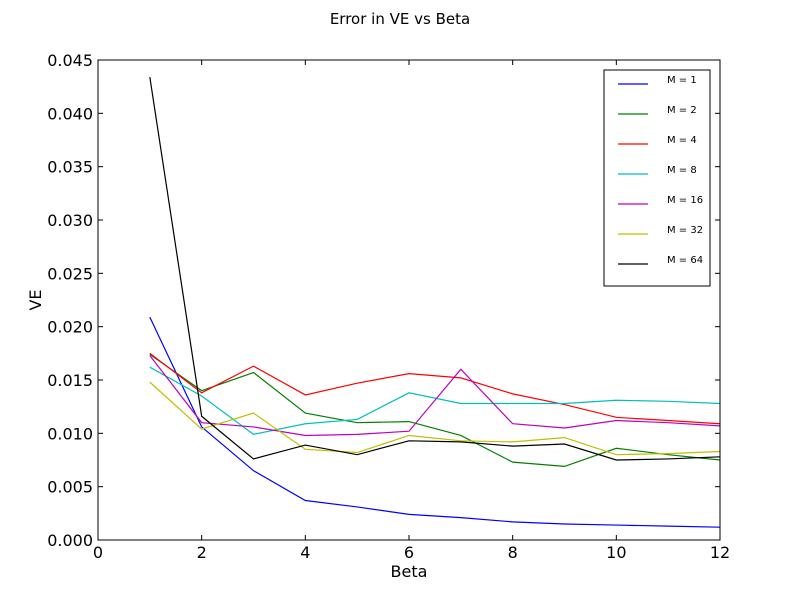 This screenshot has height=605, width=800. Describe the element at coordinates (720, 552) in the screenshot. I see `x-tick-label: 12` at that location.